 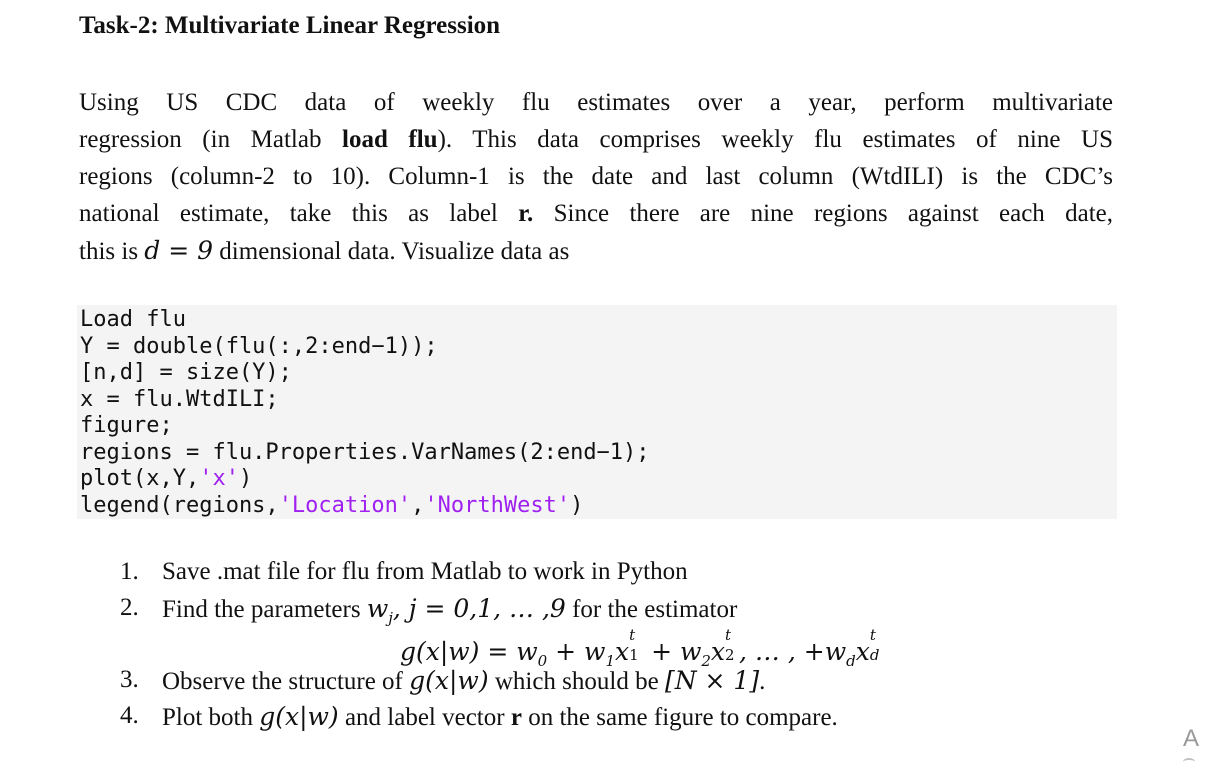 I want to click on label-r: r, so click(x=516, y=717).